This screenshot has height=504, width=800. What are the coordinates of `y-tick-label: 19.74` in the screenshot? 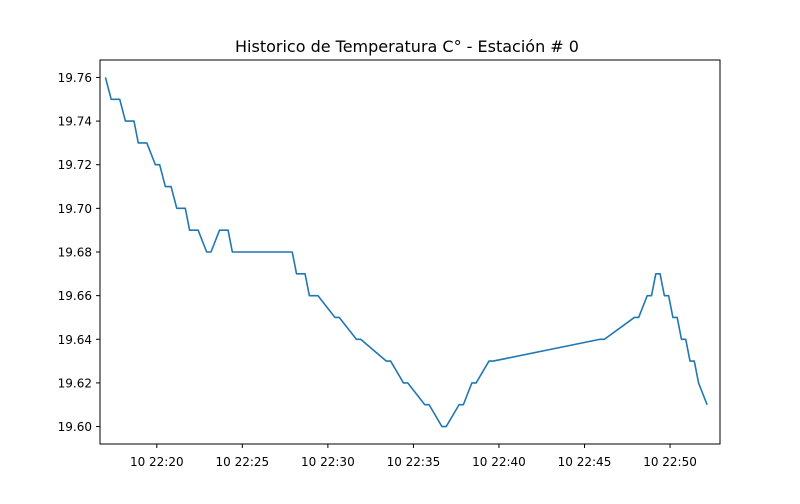 It's located at (75, 122).